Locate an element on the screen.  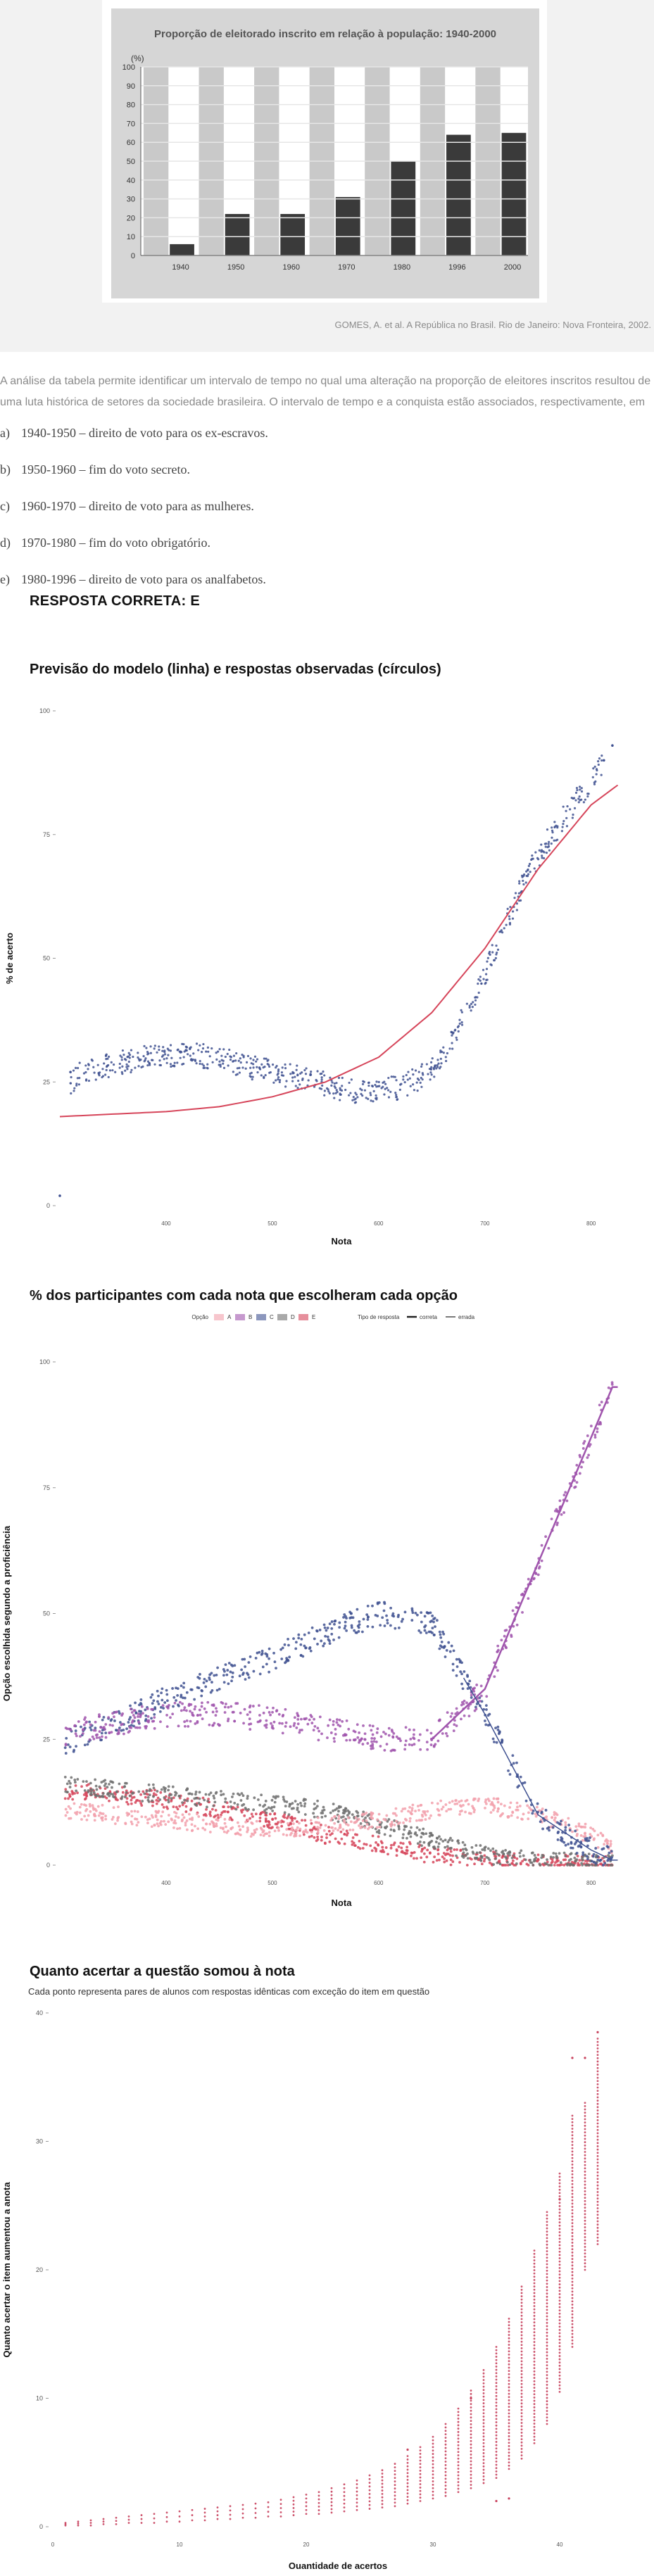
x-tick-label: 0 is located at coordinates (53, 2545).